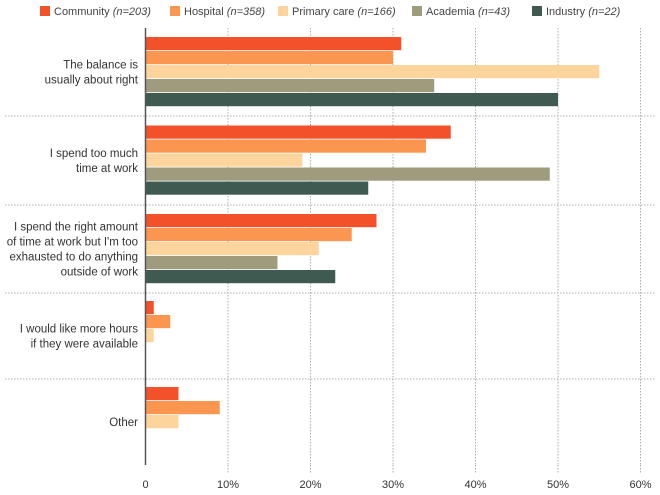 The height and width of the screenshot is (495, 660). I want to click on x-tick-label: 60%, so click(640, 485).